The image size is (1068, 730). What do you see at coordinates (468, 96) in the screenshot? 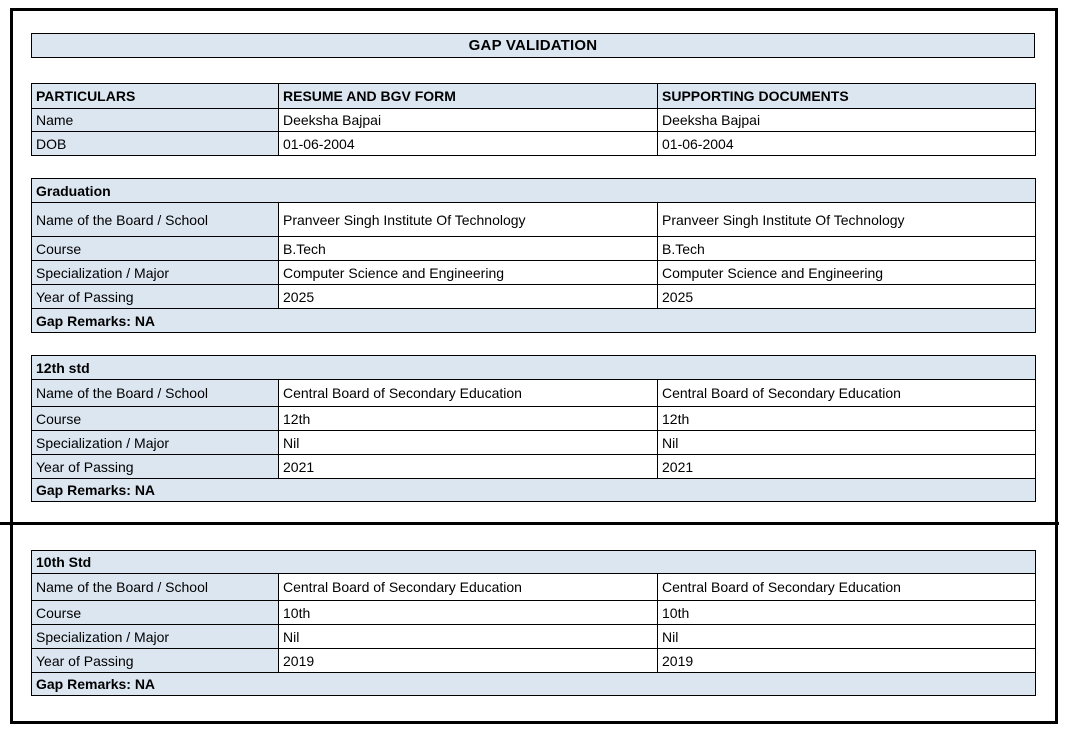
I see `column-header-resume-bgv: RESUME AND BGV FORM` at bounding box center [468, 96].